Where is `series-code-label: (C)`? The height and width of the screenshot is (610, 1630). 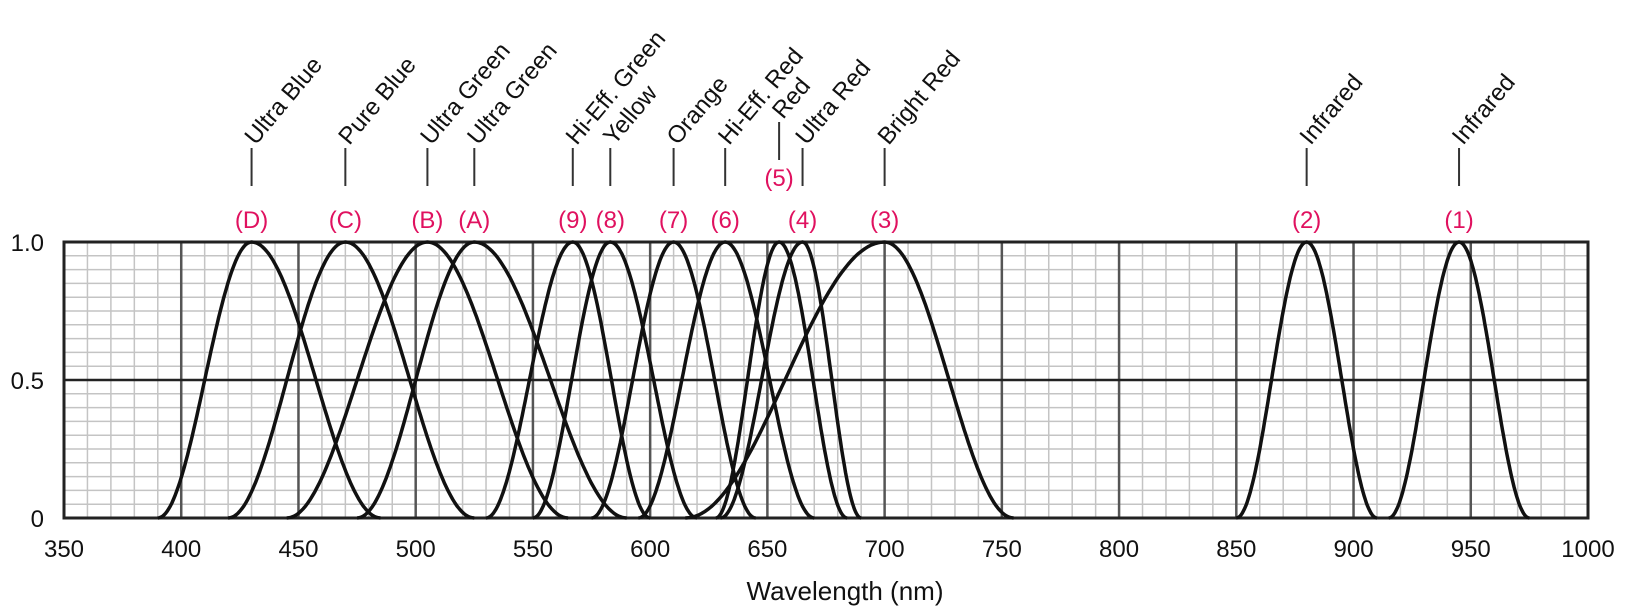 series-code-label: (C) is located at coordinates (345, 220).